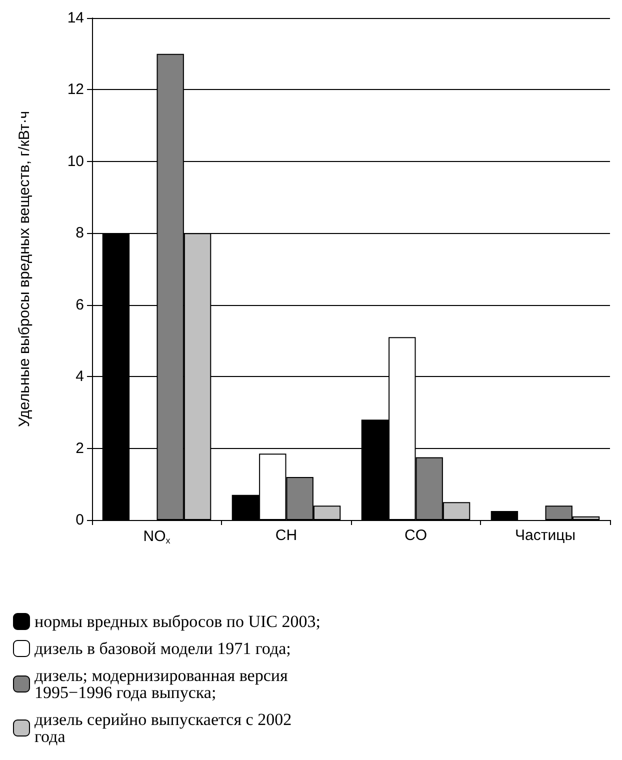 The image size is (622, 760). Describe the element at coordinates (80, 520) in the screenshot. I see `y-tick-label: 0` at that location.